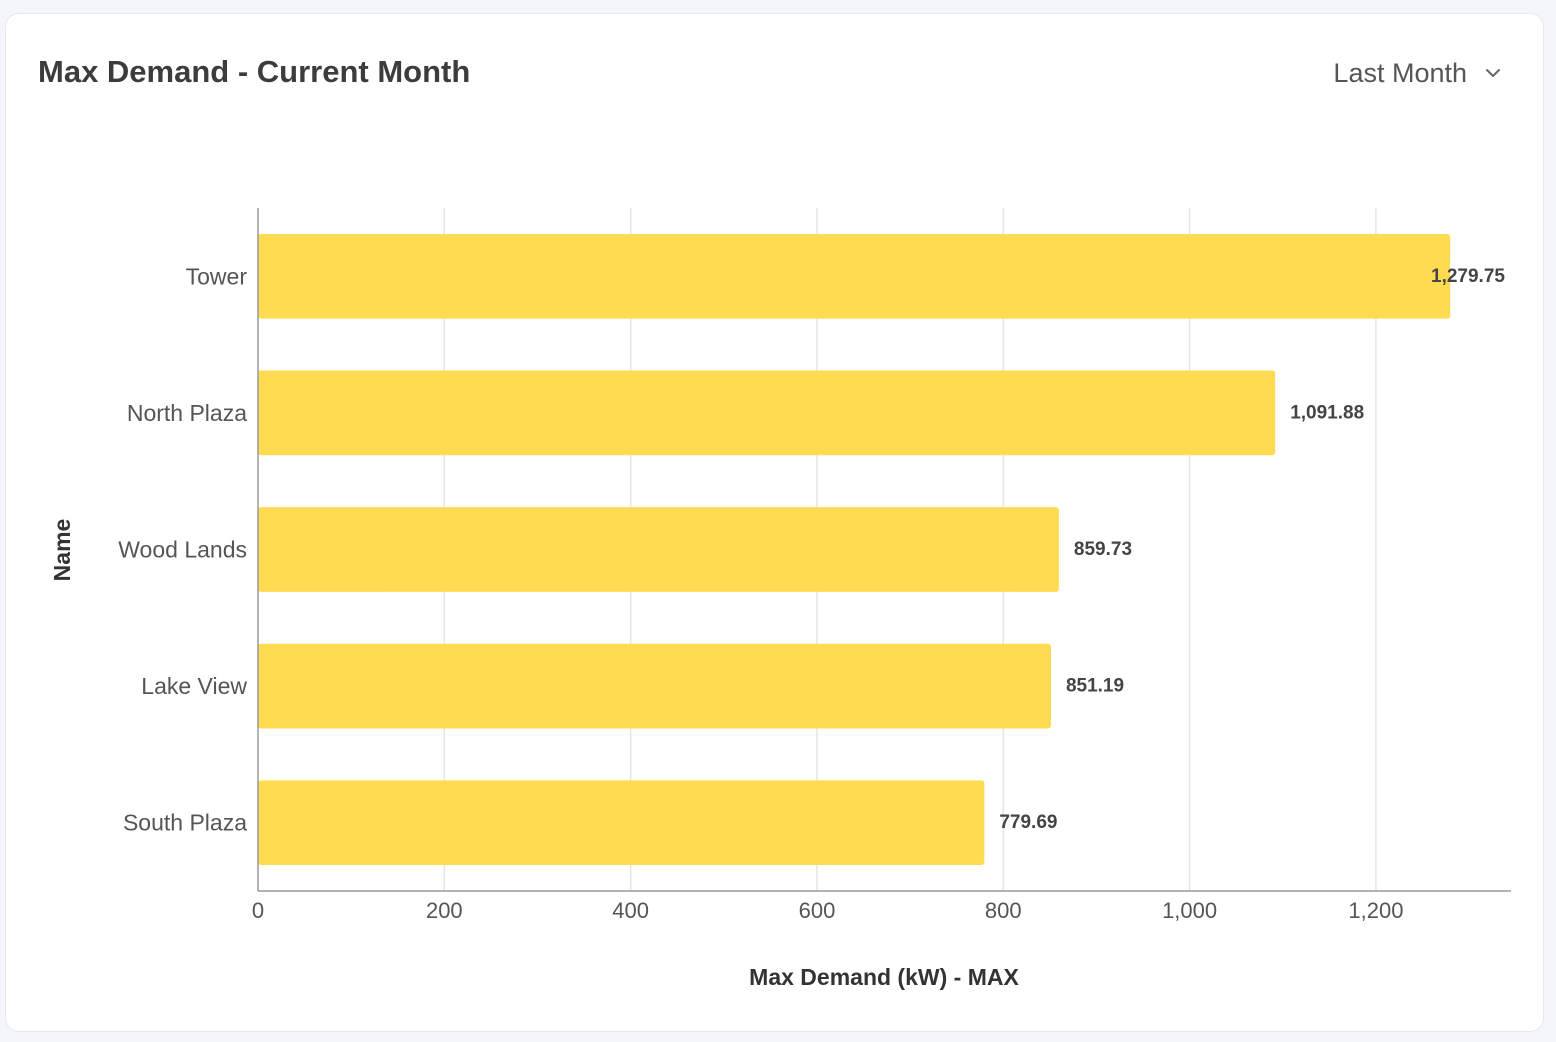 The image size is (1556, 1042). Describe the element at coordinates (1400, 72) in the screenshot. I see `period-dropdown-label: Last Month` at that location.